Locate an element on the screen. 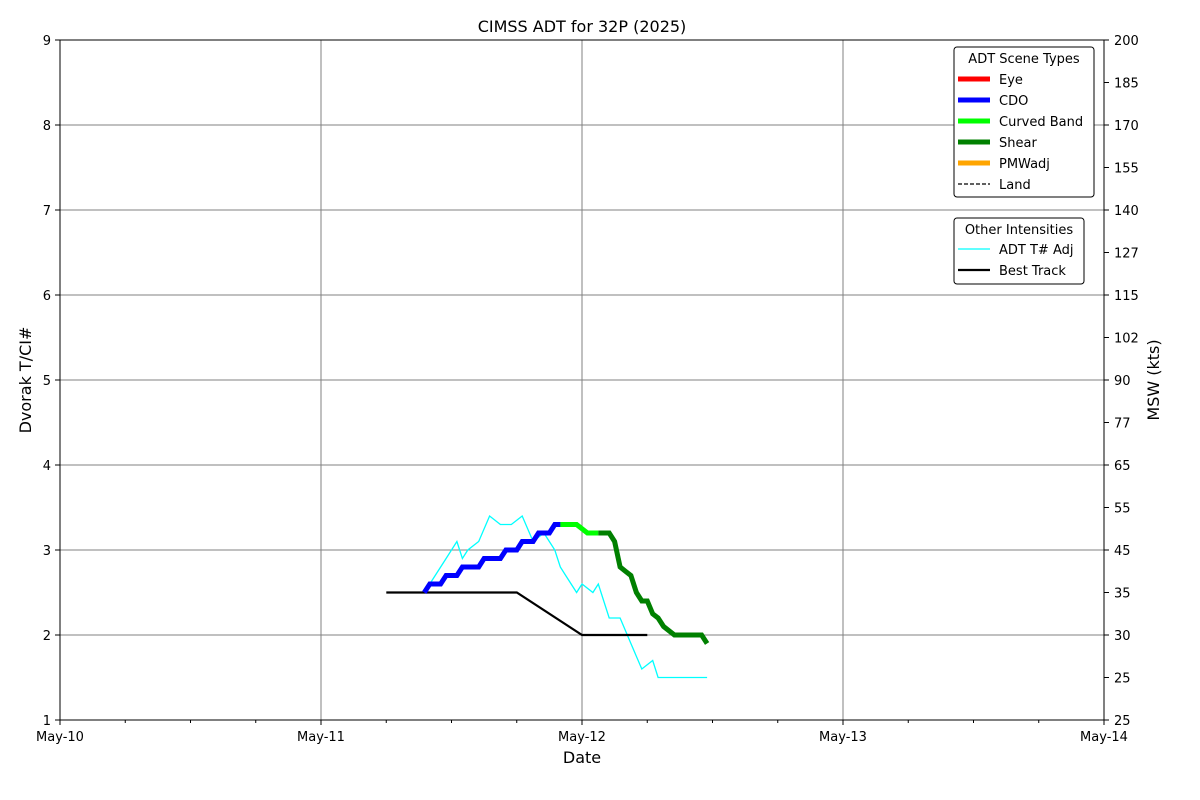  legend-other-box is located at coordinates (1019, 251).